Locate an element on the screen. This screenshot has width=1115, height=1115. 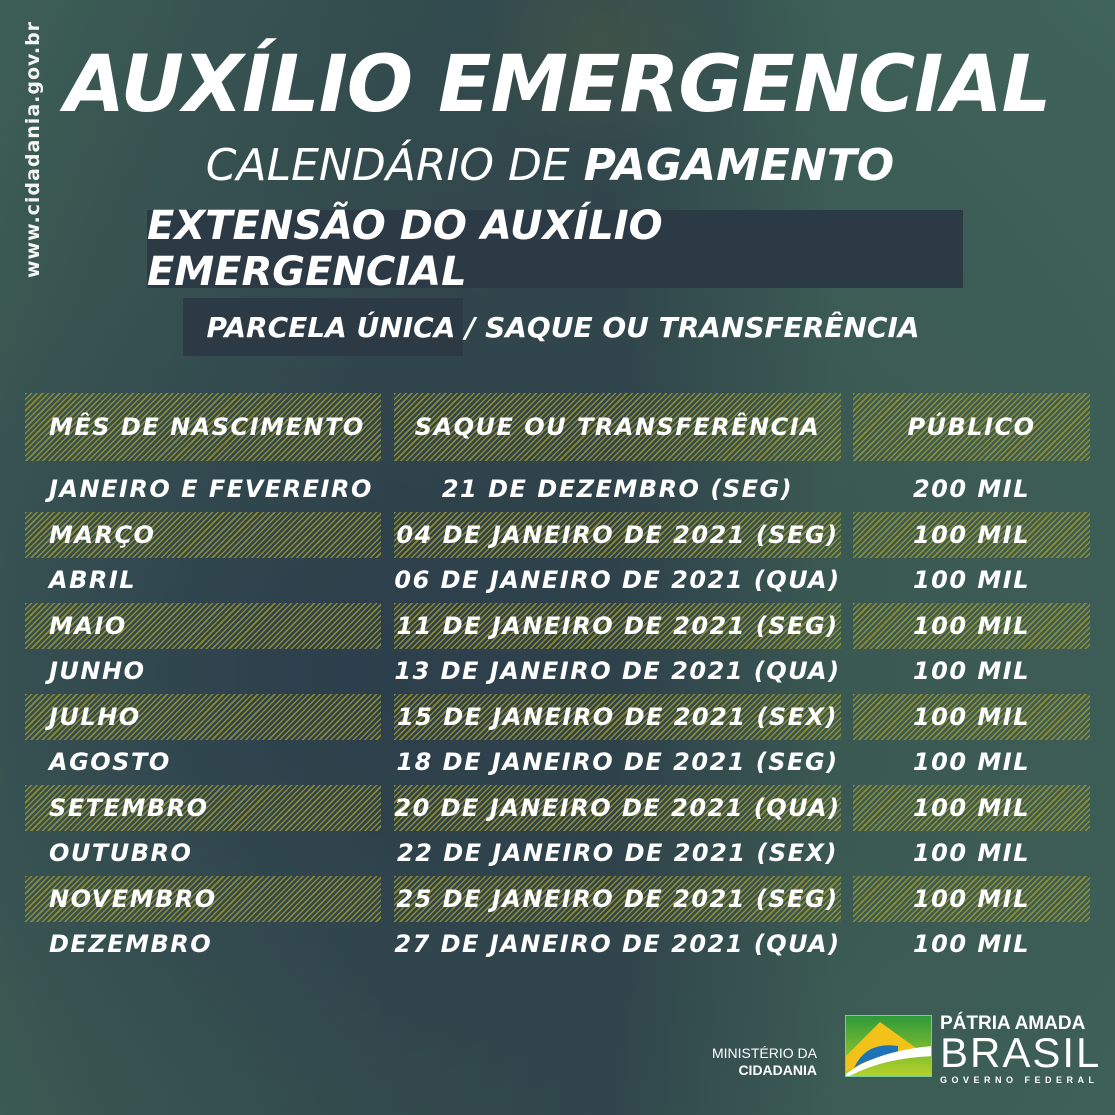
page-title: AUXÍLIO EMERGENCIAL is located at coordinates (558, 85).